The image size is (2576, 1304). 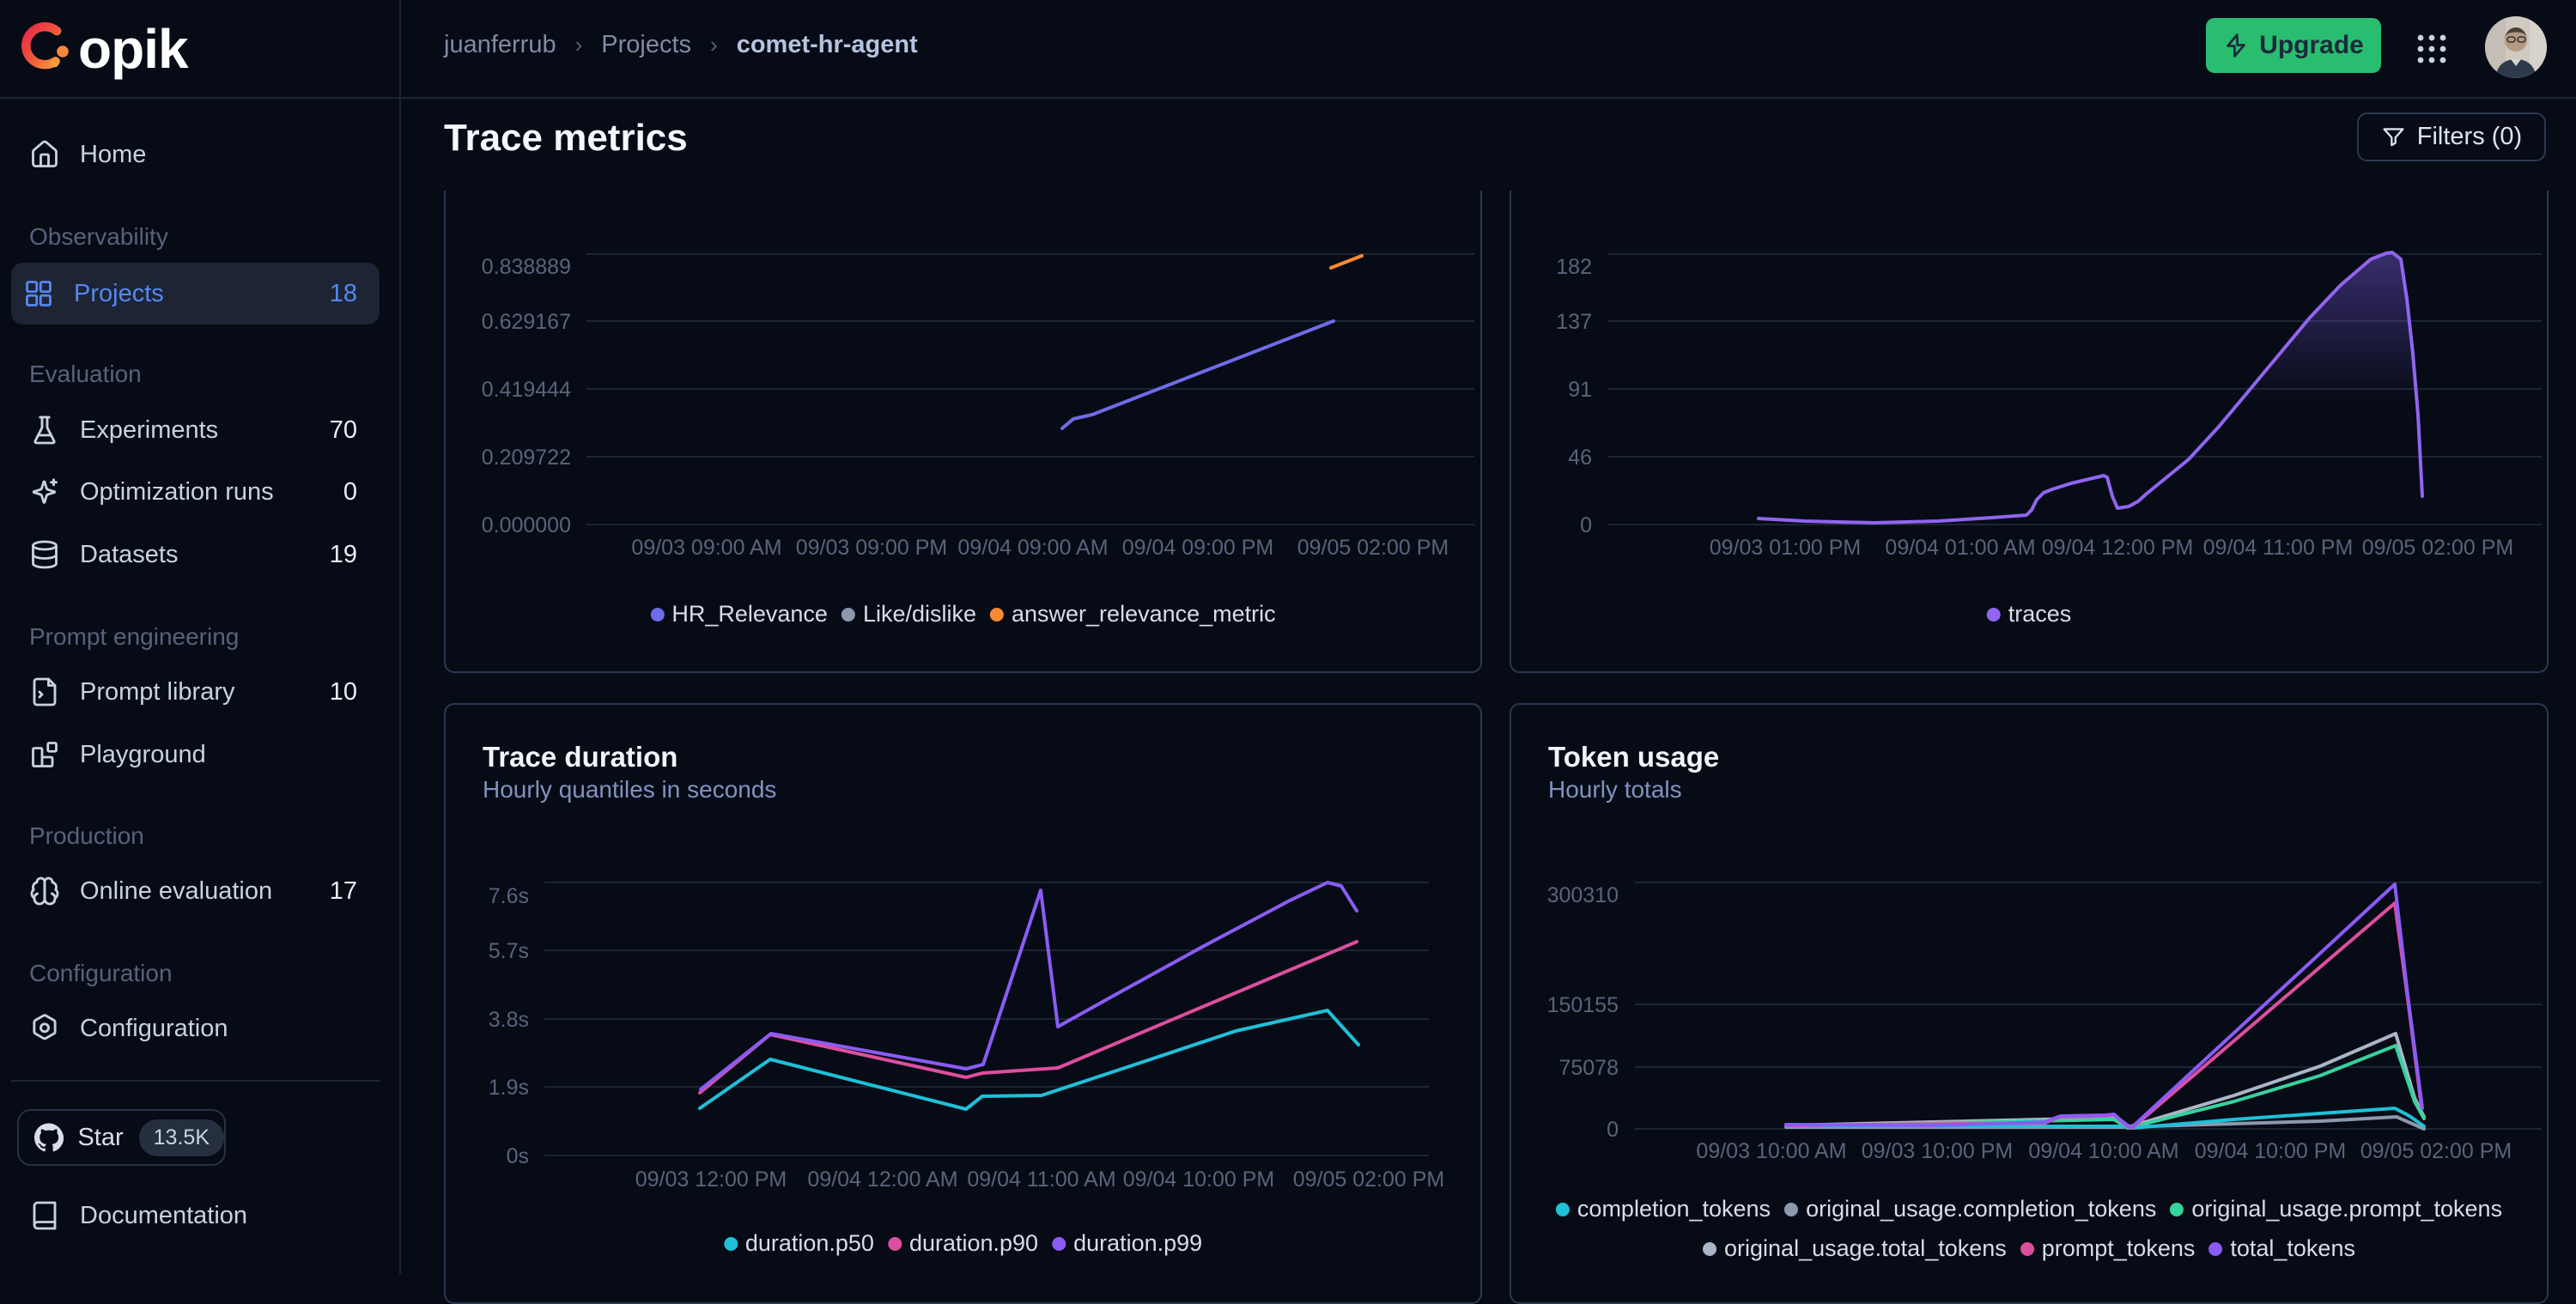 I want to click on svg-text: 09/04 09:00 PM, so click(x=1198, y=548).